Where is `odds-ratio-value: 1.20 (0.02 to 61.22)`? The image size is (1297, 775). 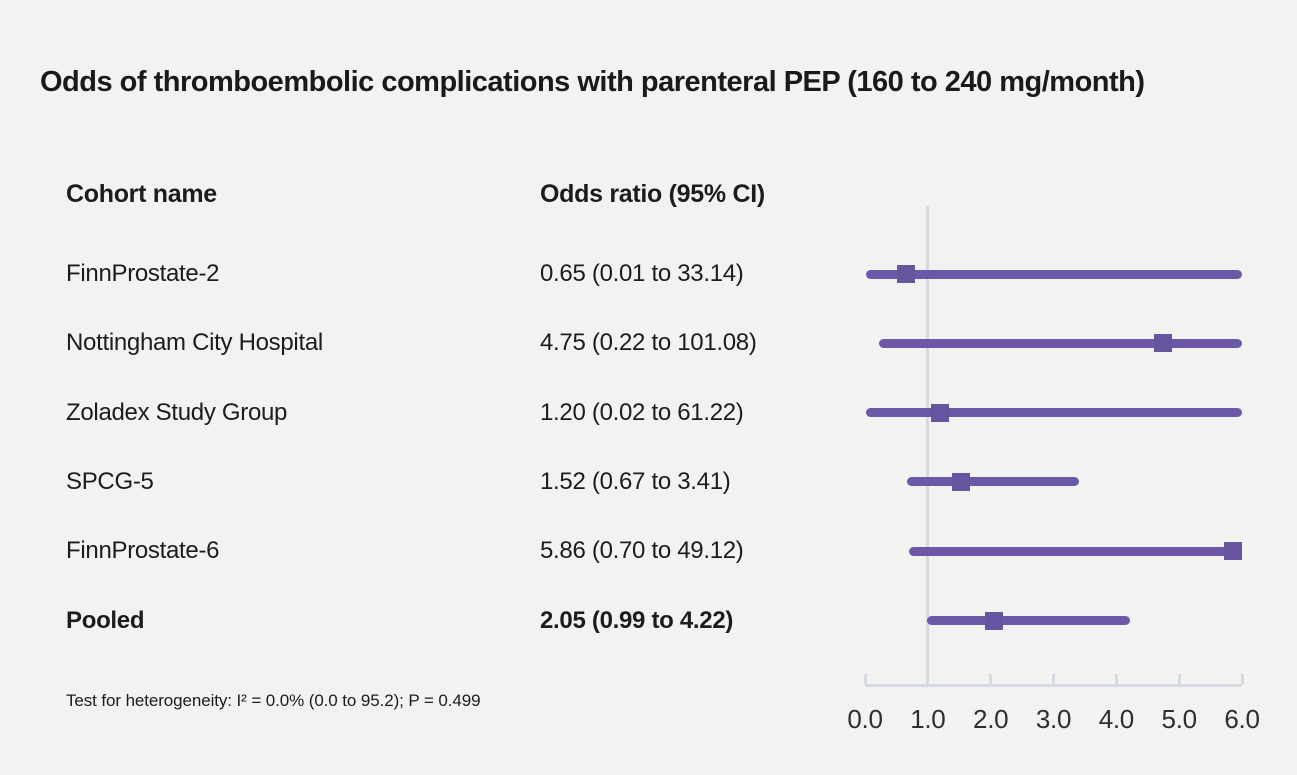 odds-ratio-value: 1.20 (0.02 to 61.22) is located at coordinates (642, 412).